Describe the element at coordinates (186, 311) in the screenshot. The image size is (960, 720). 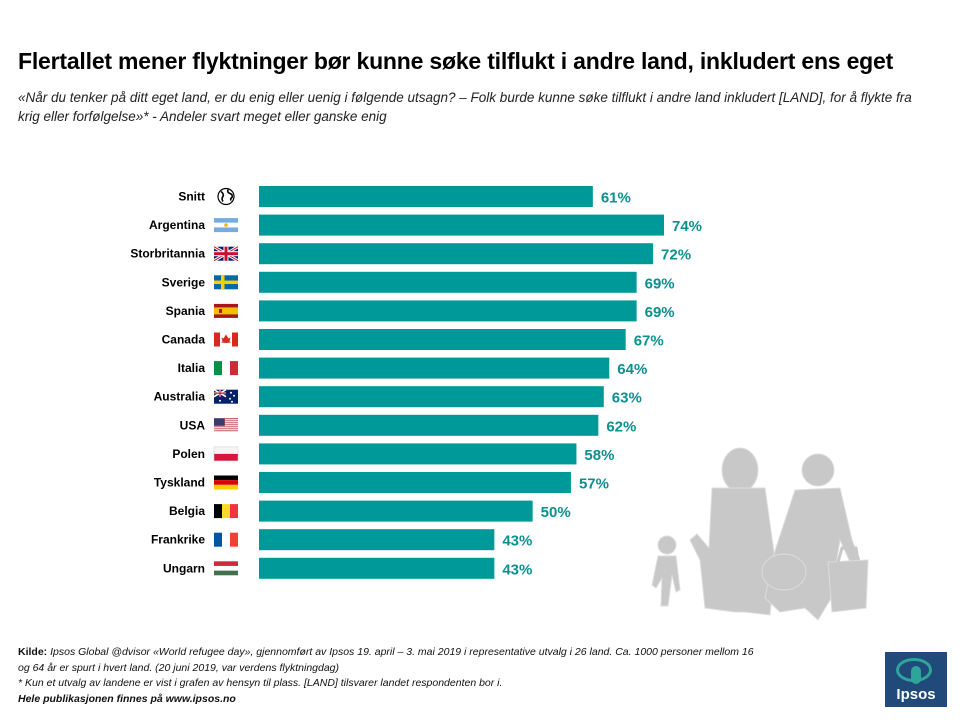
I see `category-label-spania: Spania` at that location.